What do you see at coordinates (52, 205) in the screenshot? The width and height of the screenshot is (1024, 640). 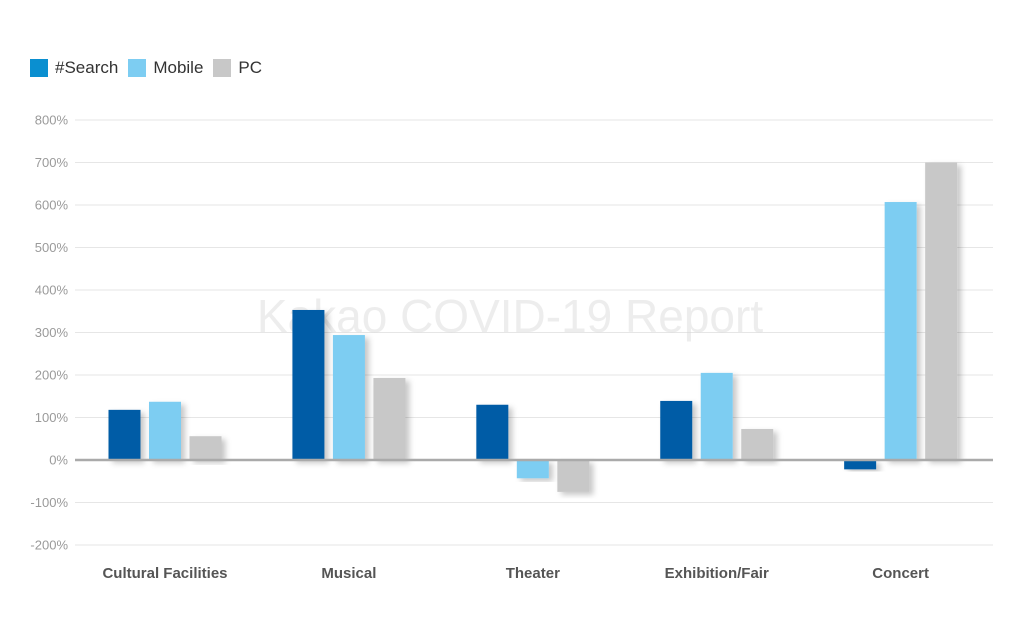 I see `y-tick-label: 600%` at bounding box center [52, 205].